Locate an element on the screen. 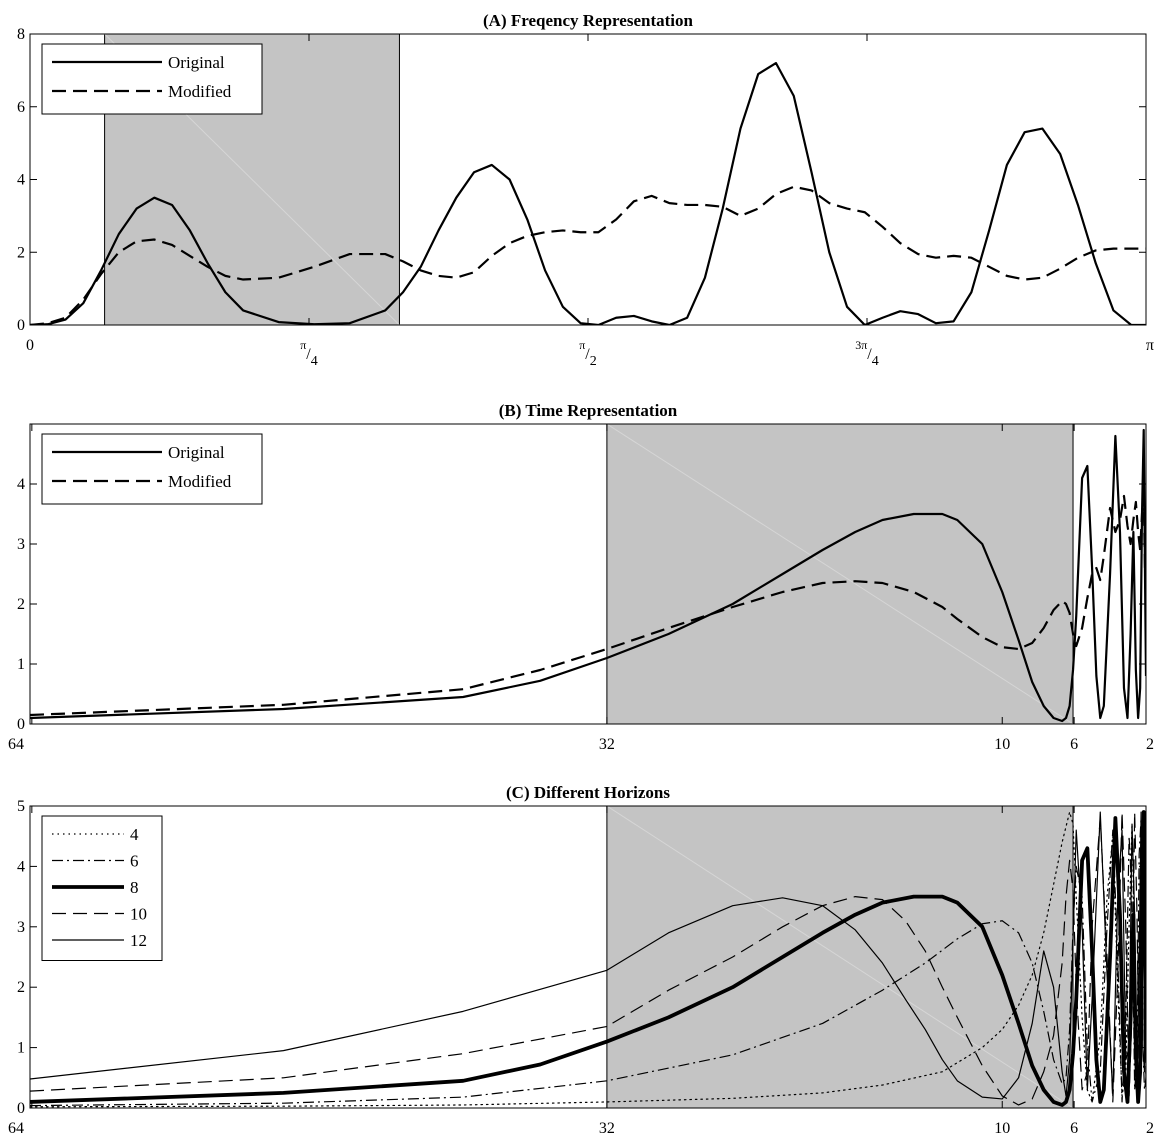  chart-title: (A) Freqency Representation is located at coordinates (588, 20).